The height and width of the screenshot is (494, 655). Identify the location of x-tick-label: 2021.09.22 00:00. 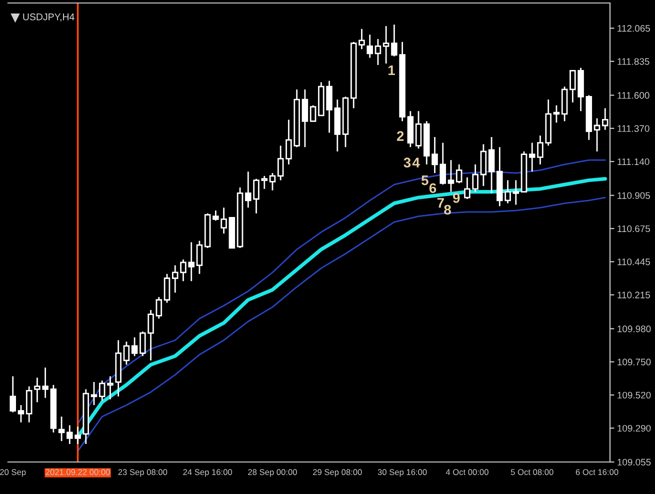
(78, 472).